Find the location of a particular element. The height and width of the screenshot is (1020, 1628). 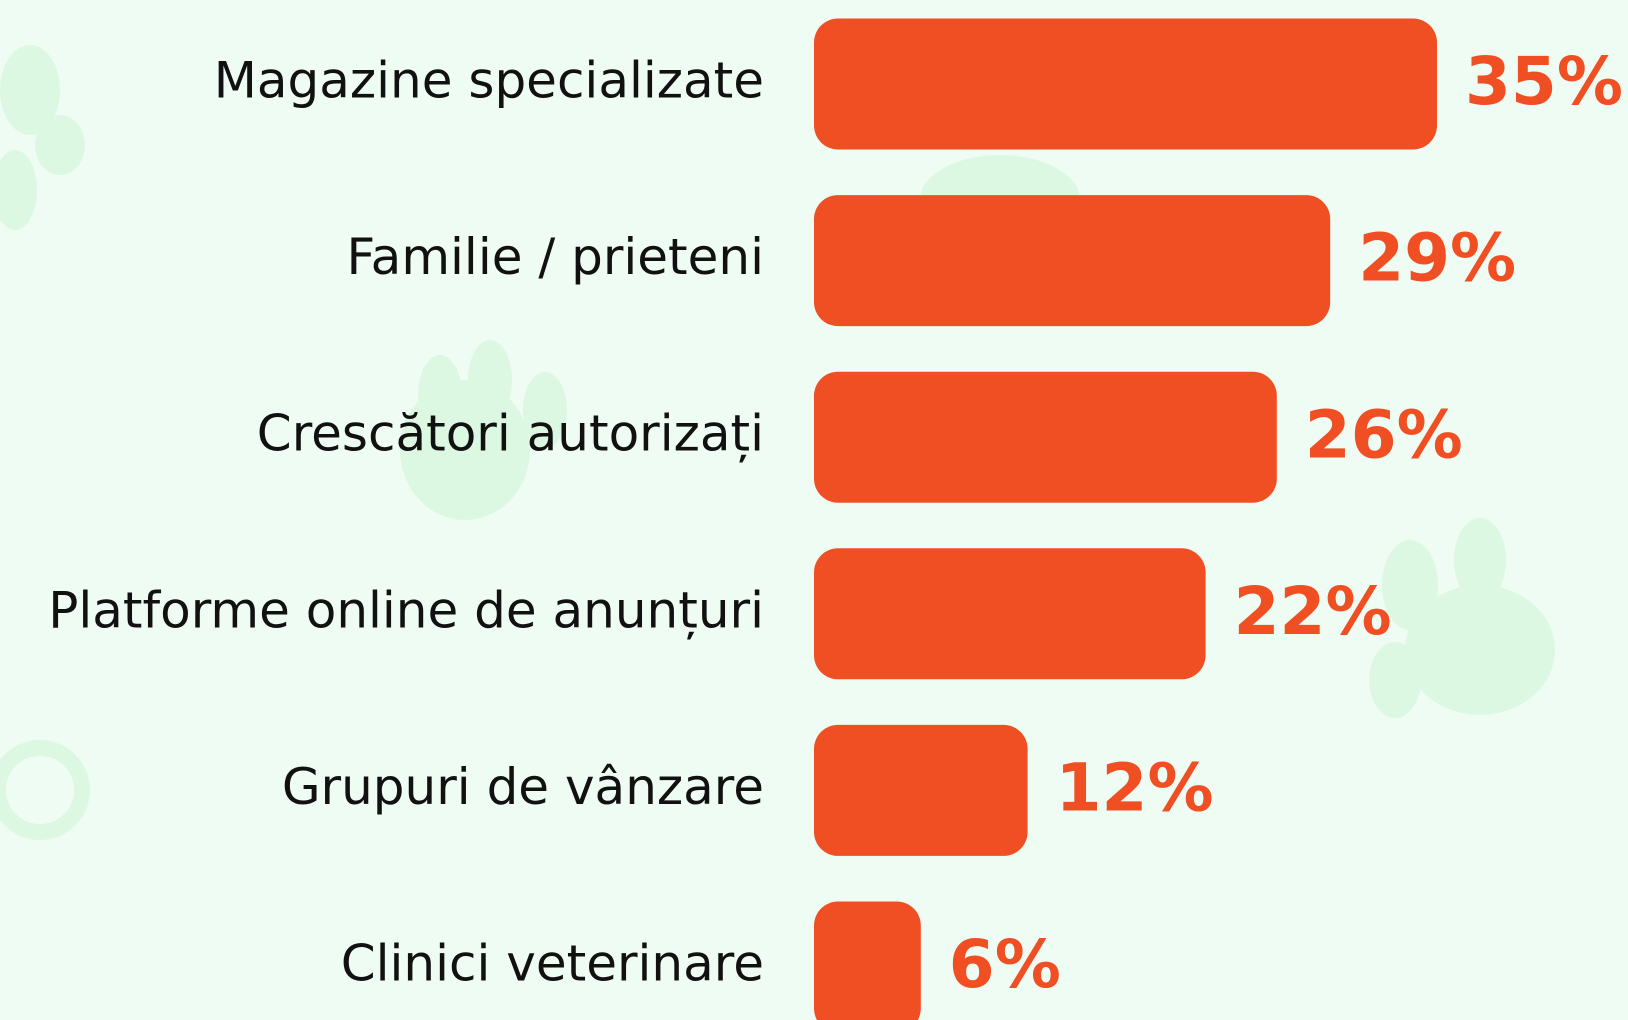

value-label: 12% is located at coordinates (1135, 787).